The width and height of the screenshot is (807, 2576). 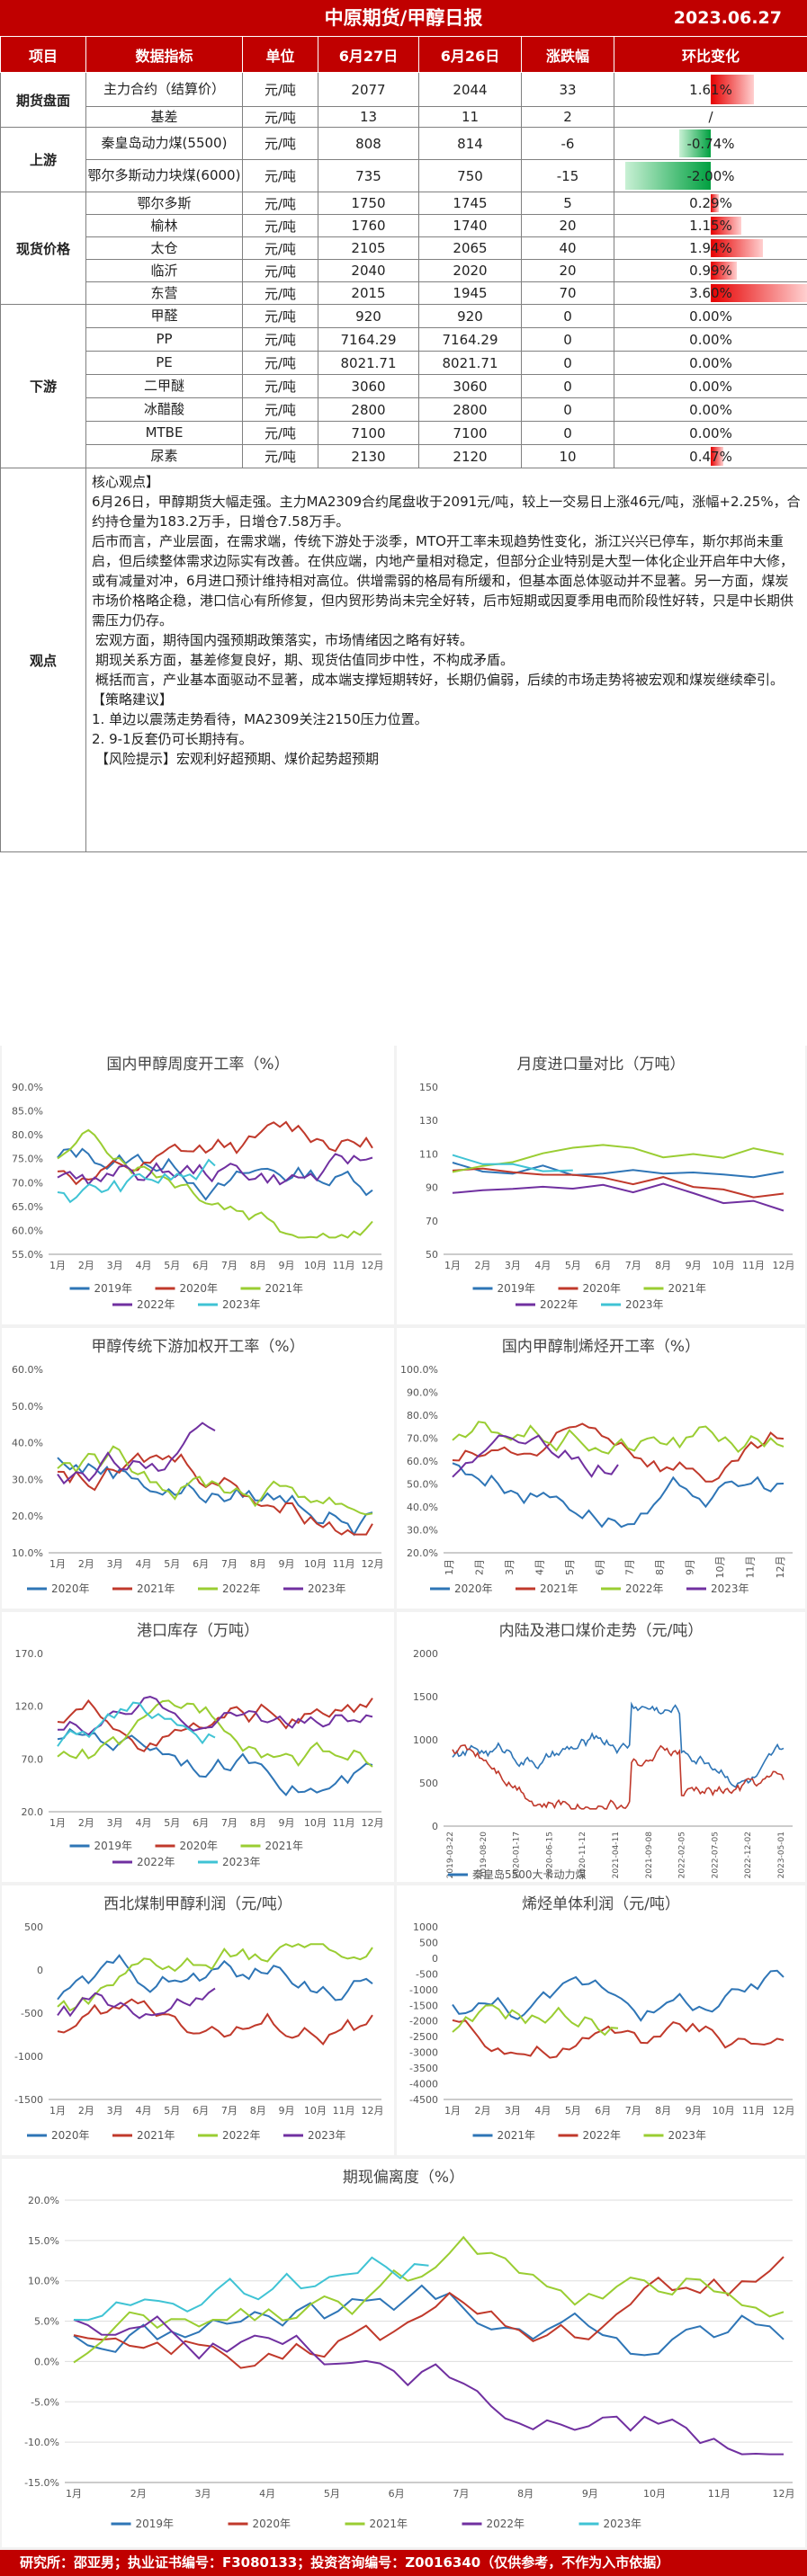 What do you see at coordinates (43, 100) in the screenshot?
I see `category-cell: 期货盘面` at bounding box center [43, 100].